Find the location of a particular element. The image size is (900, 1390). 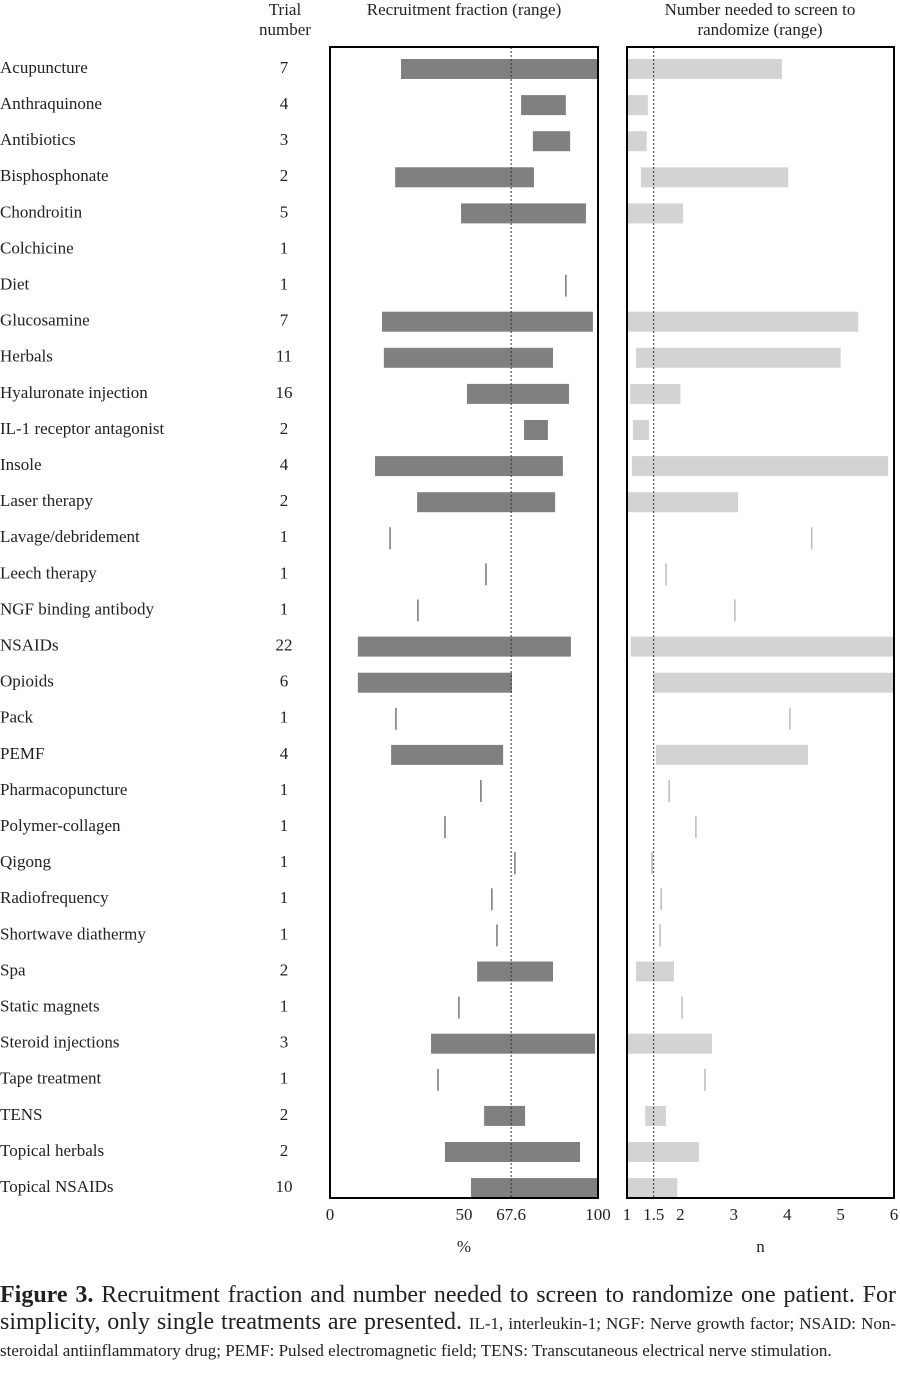

x-tick-label: 50 is located at coordinates (464, 1214).